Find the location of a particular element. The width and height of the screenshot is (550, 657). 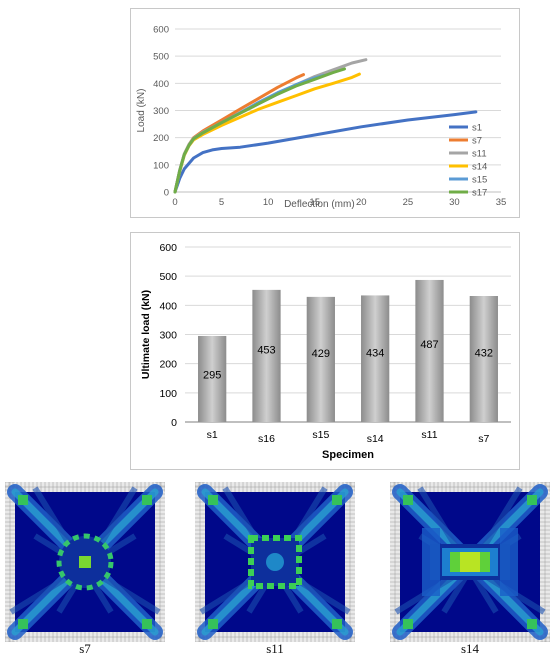

x-tick-label: s11 is located at coordinates (429, 435).